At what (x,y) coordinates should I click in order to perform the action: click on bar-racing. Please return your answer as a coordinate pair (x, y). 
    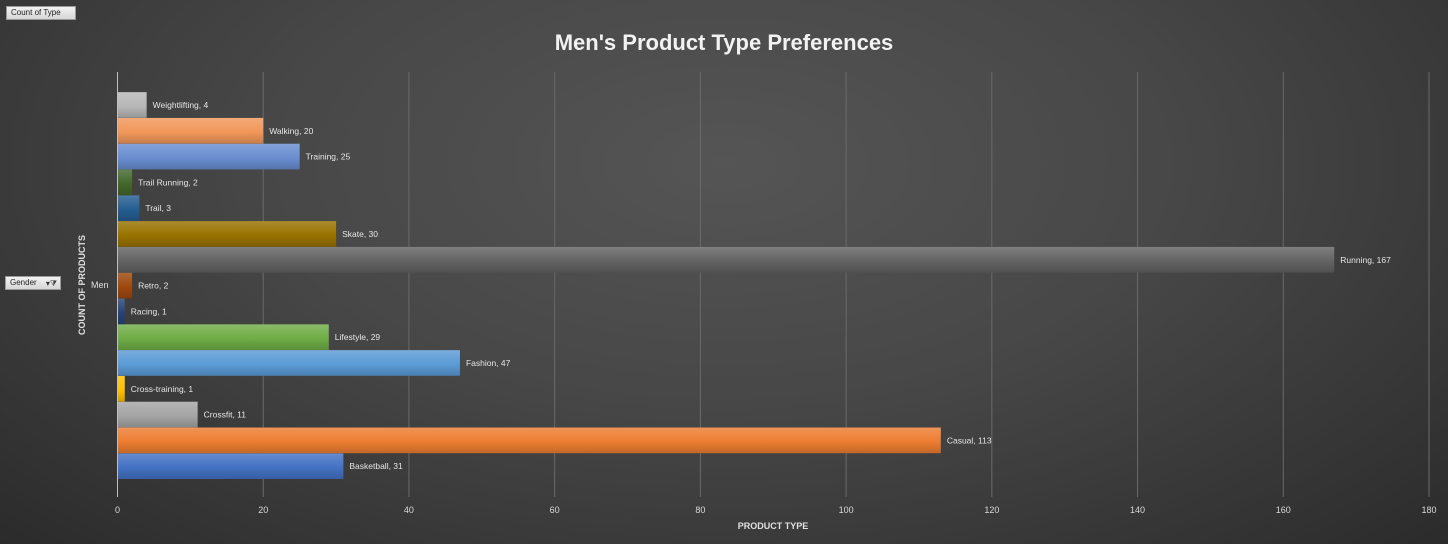
    Looking at the image, I should click on (121, 311).